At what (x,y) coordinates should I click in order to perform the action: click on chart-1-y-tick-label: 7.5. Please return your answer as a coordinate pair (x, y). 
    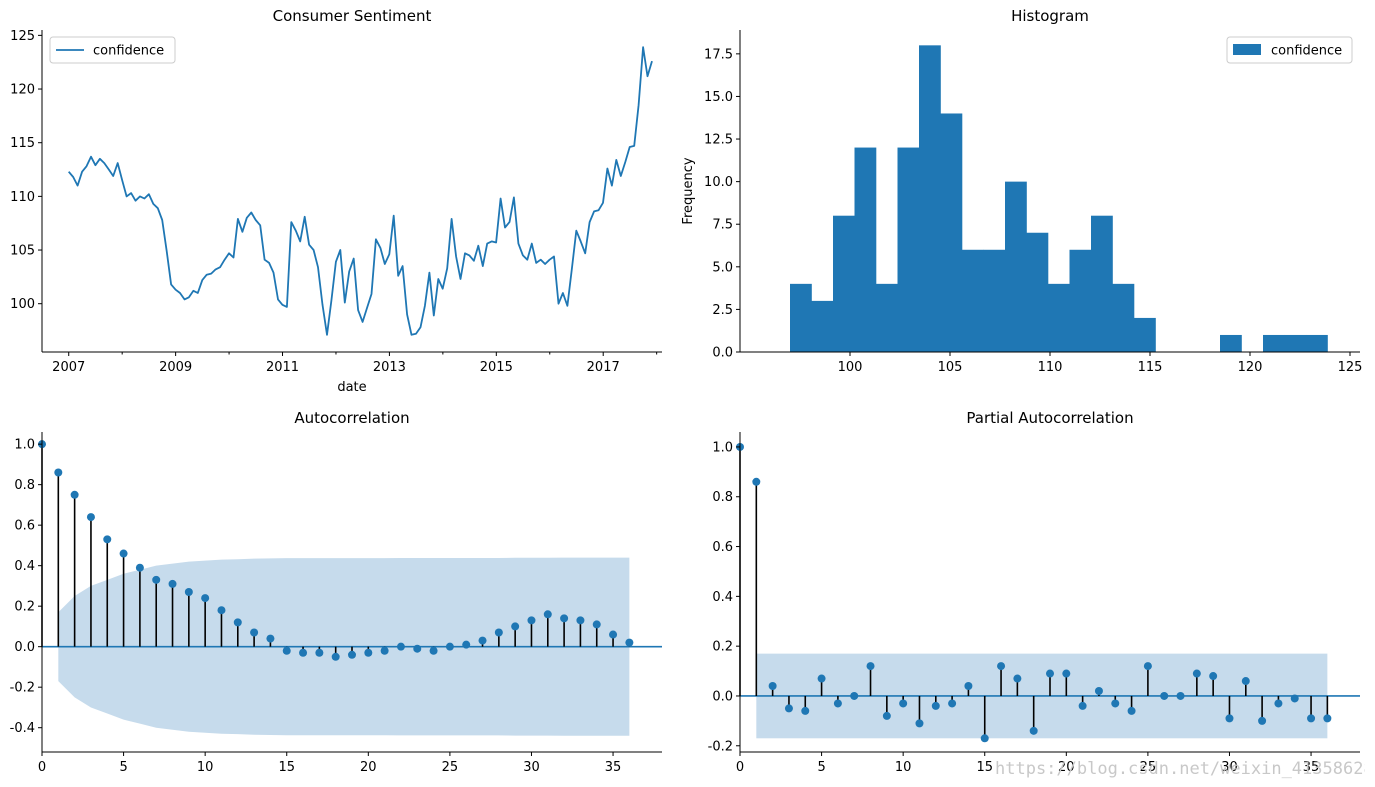
    Looking at the image, I should click on (722, 225).